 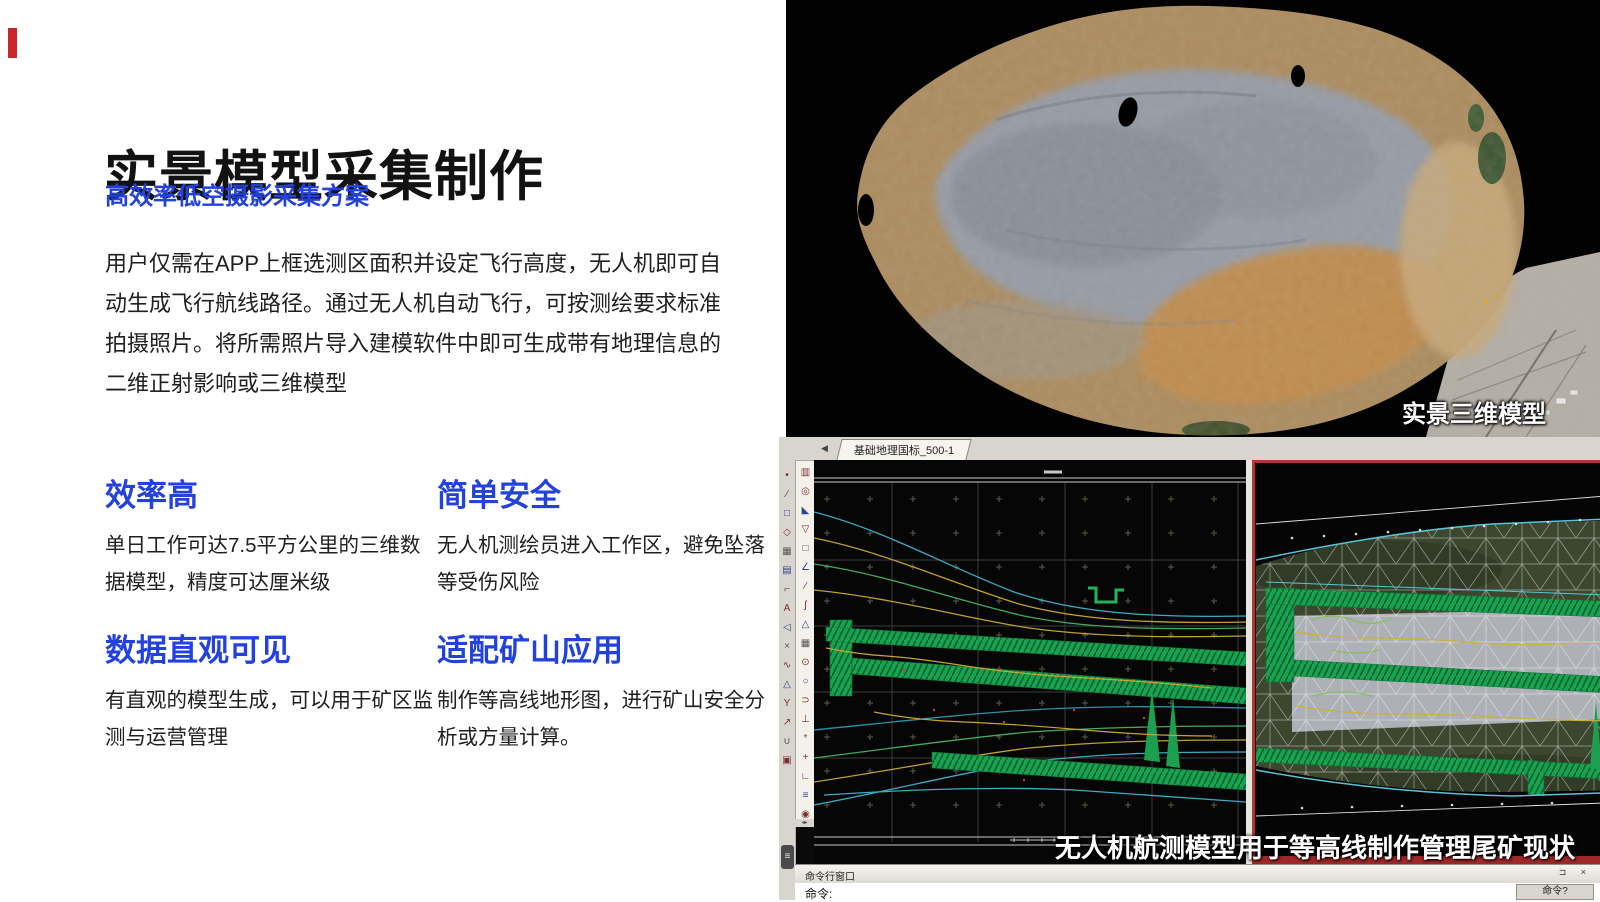 What do you see at coordinates (805, 624) in the screenshot?
I see `net-icon: △` at bounding box center [805, 624].